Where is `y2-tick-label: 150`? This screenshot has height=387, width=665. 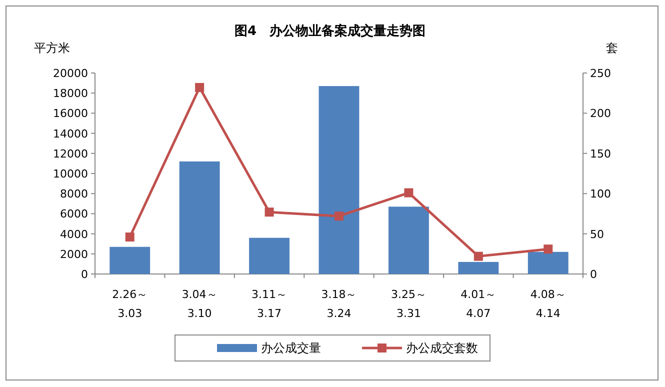
y2-tick-label: 150 is located at coordinates (600, 153).